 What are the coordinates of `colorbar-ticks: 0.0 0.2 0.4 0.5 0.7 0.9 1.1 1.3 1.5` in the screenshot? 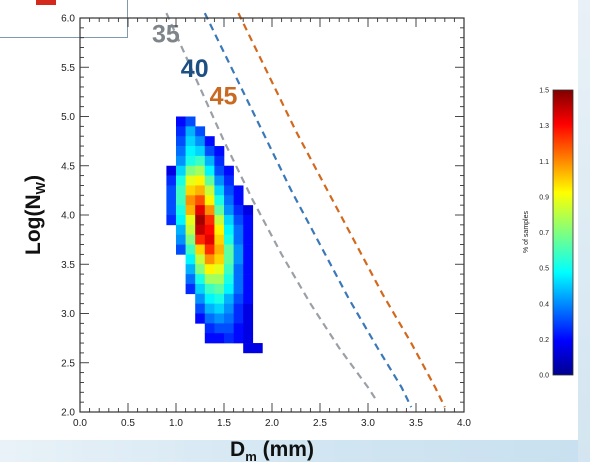 It's located at (544, 234).